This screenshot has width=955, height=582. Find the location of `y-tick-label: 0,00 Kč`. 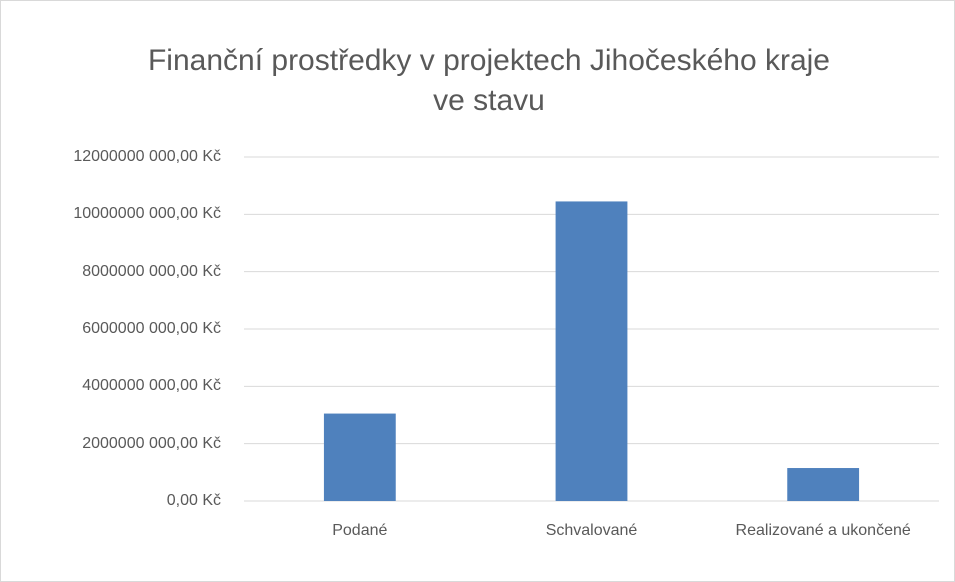

y-tick-label: 0,00 Kč is located at coordinates (193, 500).